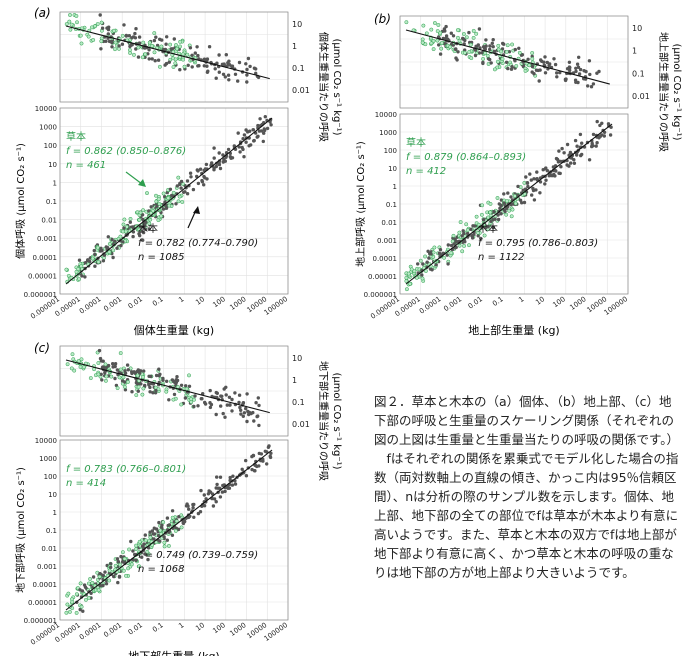 Image resolution: width=688 pixels, height=660 pixels. What do you see at coordinates (501, 257) in the screenshot?
I see `wood-n-value: n = 1122` at bounding box center [501, 257].